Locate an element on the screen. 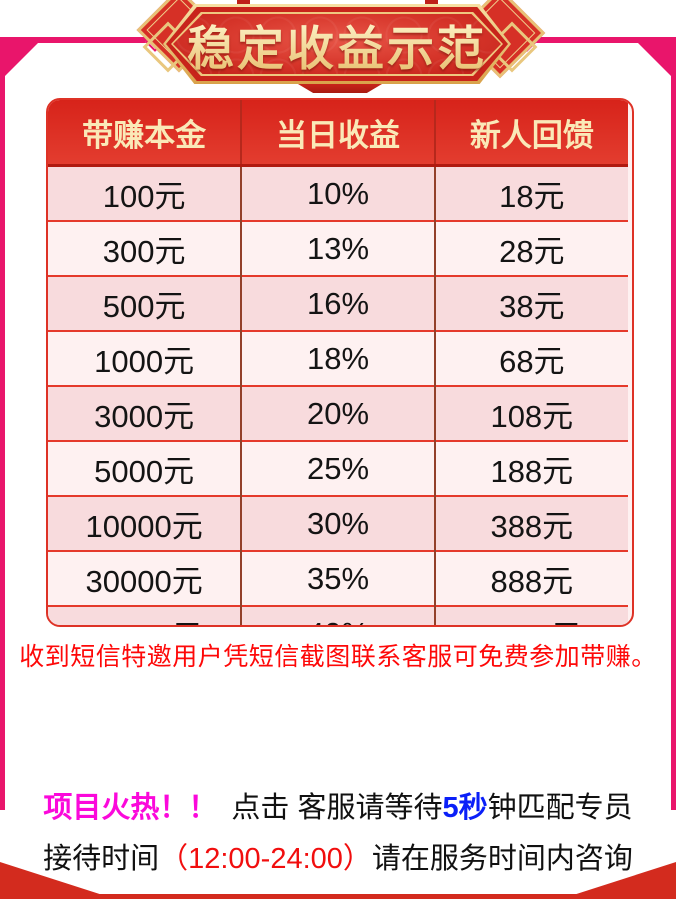 The width and height of the screenshot is (676, 901). plaque-bottom-tab is located at coordinates (340, 88).